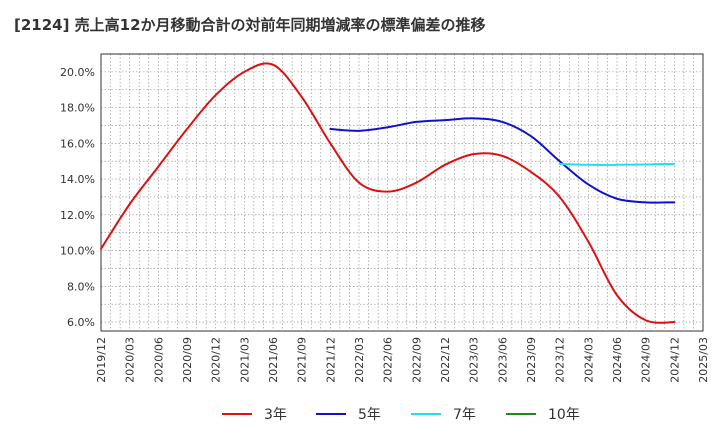  Describe the element at coordinates (77, 197) in the screenshot. I see `y-axis: 6.0% 8.0% 10.0% 12.0% 14.0% 16.0% 18.0% 20.0%` at that location.